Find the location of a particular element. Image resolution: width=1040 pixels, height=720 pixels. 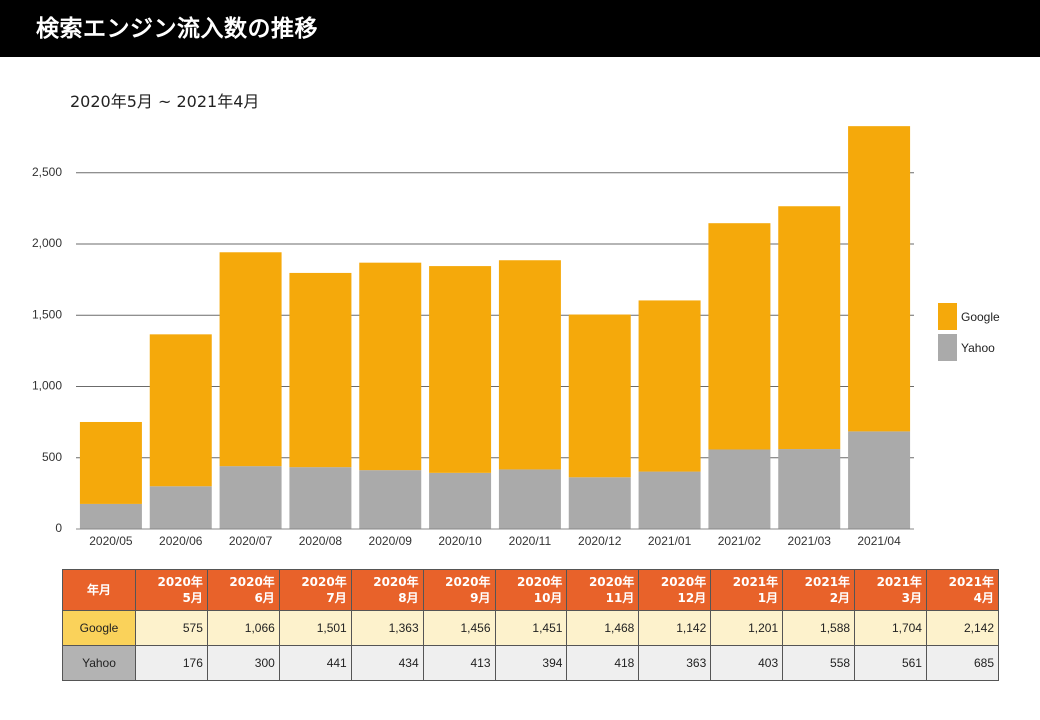

table-cell: 1,501 is located at coordinates (315, 628).